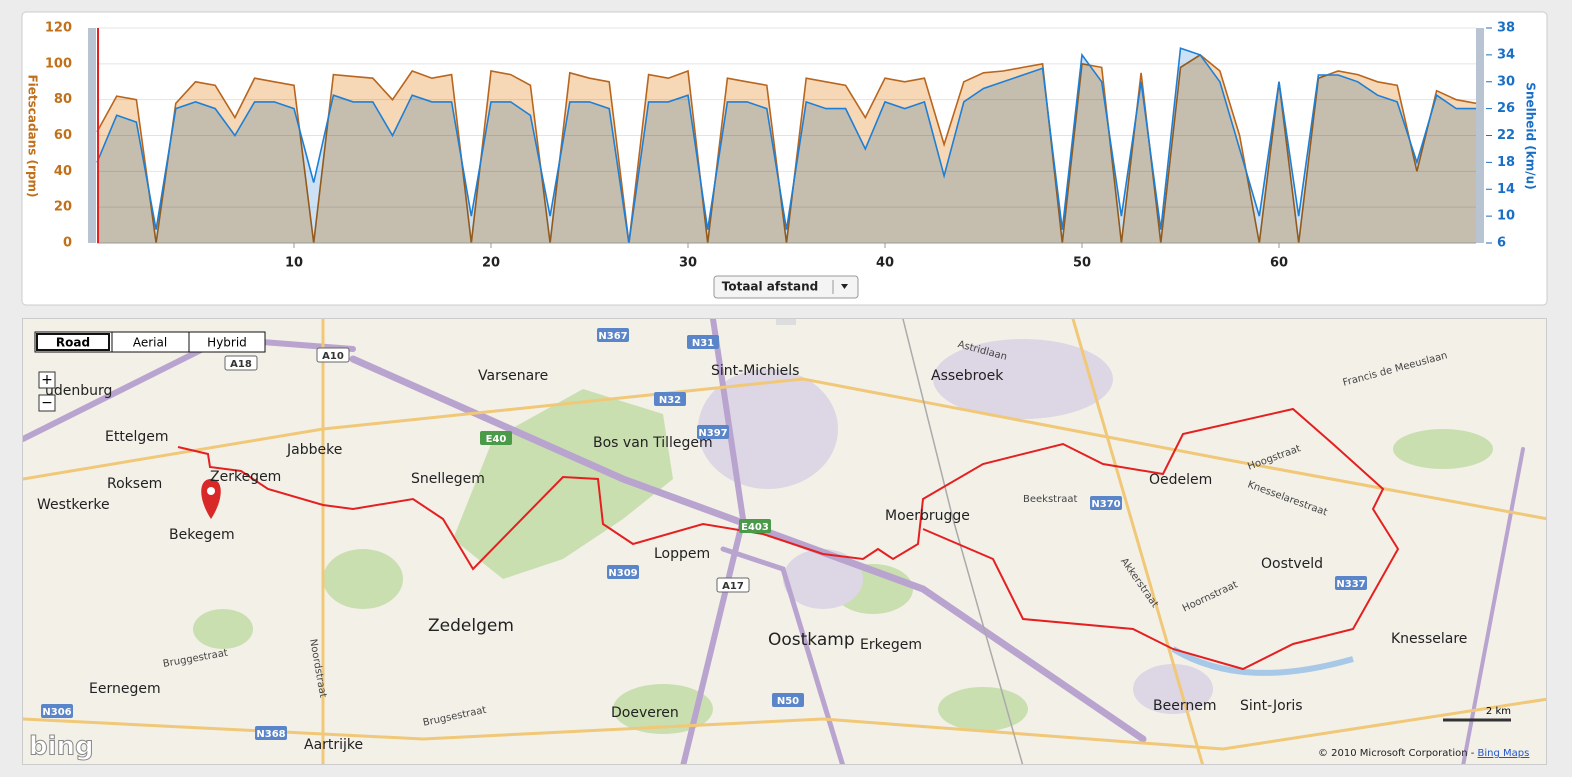 Image resolution: width=1572 pixels, height=777 pixels. Describe the element at coordinates (67, 243) in the screenshot. I see `y-tick-label: 0` at that location.